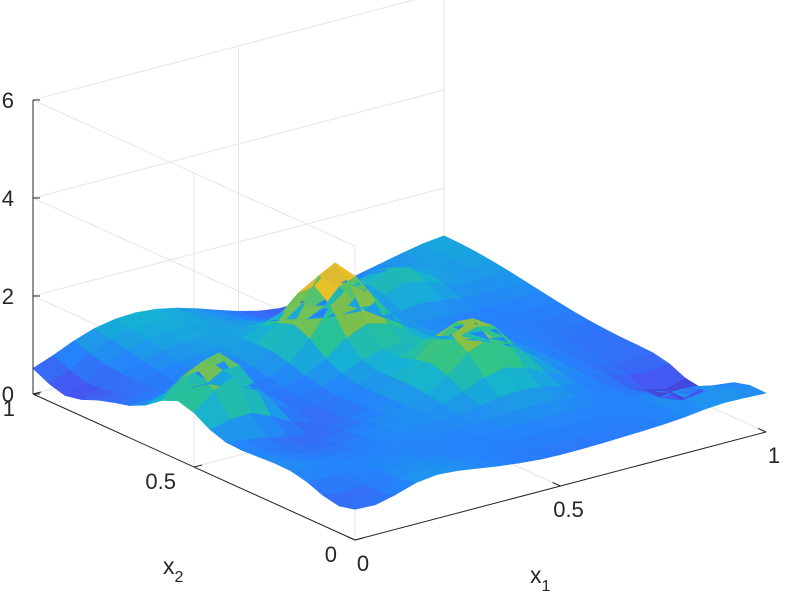  I want to click on z-tick-label: 2, so click(8, 296).